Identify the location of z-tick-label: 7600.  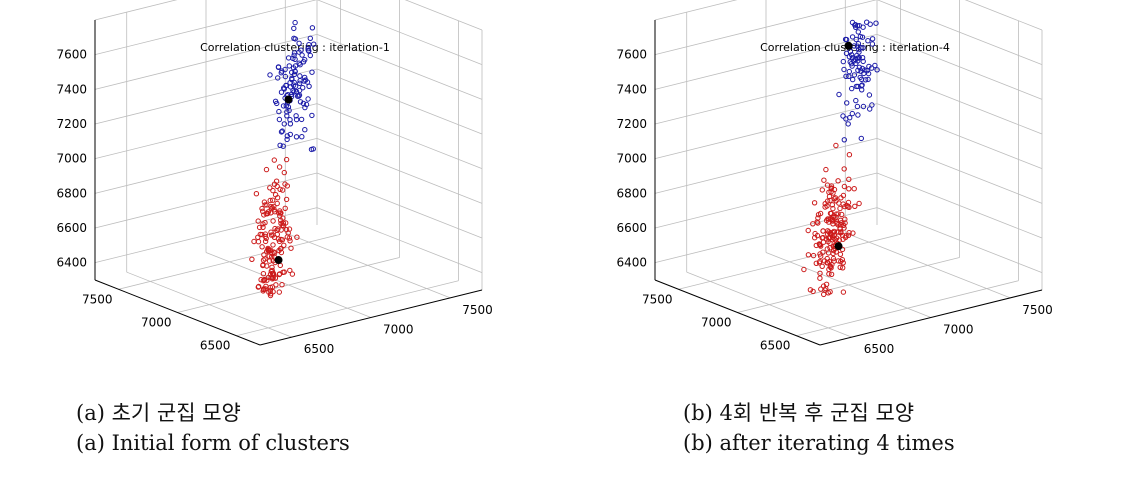
(631, 55).